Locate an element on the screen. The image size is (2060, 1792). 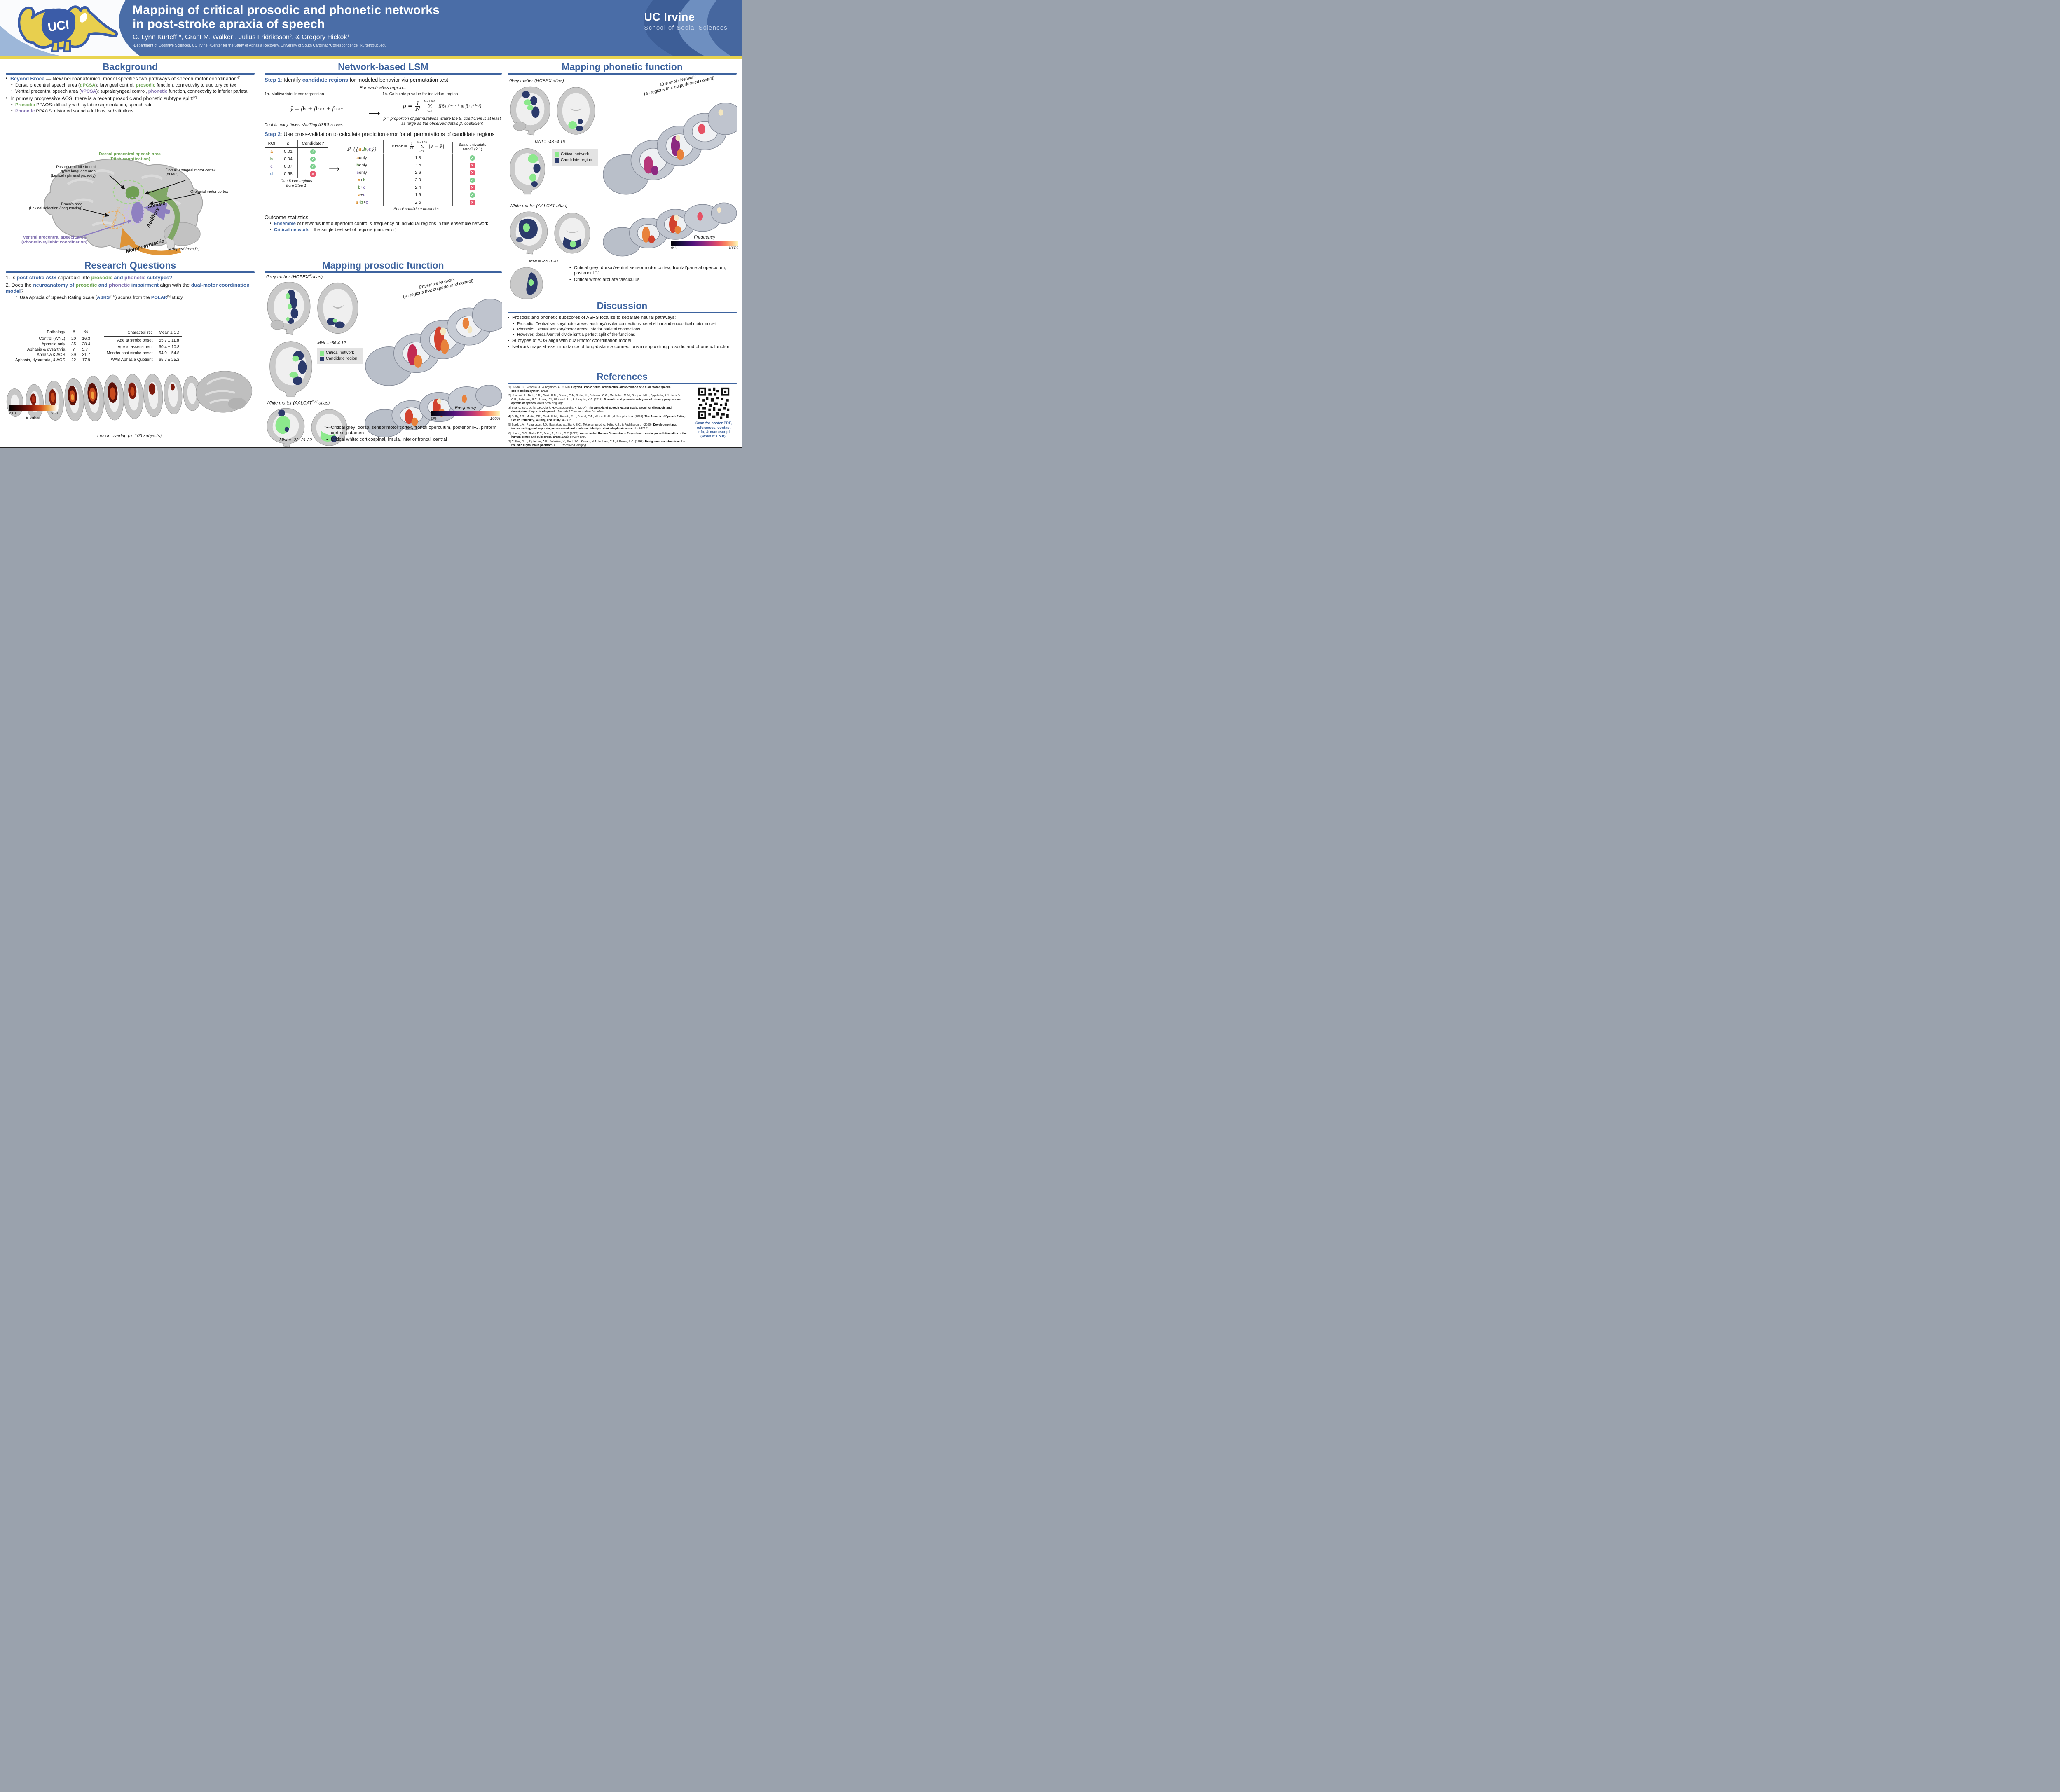
phonetic-legend: Critical network Candidate region is located at coordinates (575, 157).